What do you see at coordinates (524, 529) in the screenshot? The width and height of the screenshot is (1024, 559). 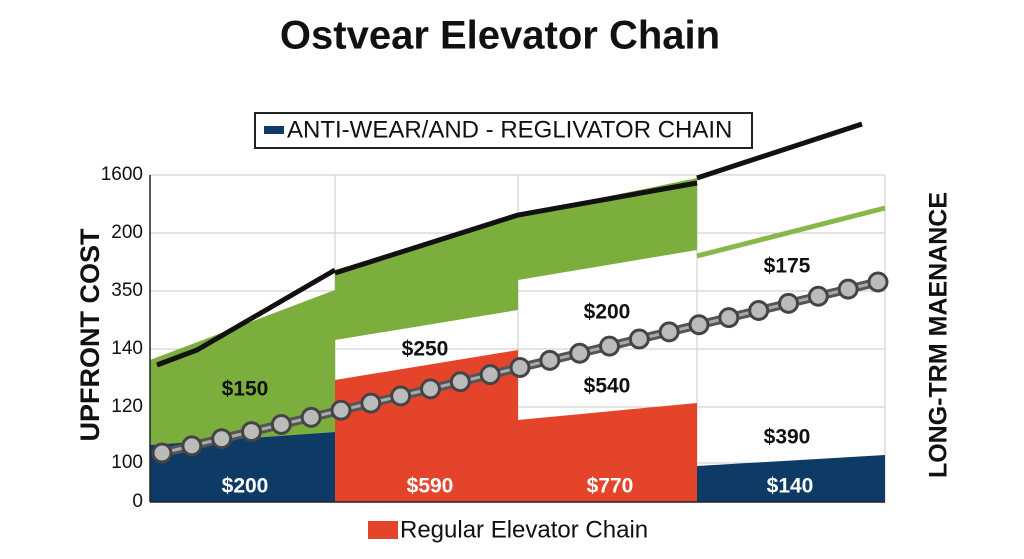 I see `legend-label: Regular Elevator Chain` at bounding box center [524, 529].